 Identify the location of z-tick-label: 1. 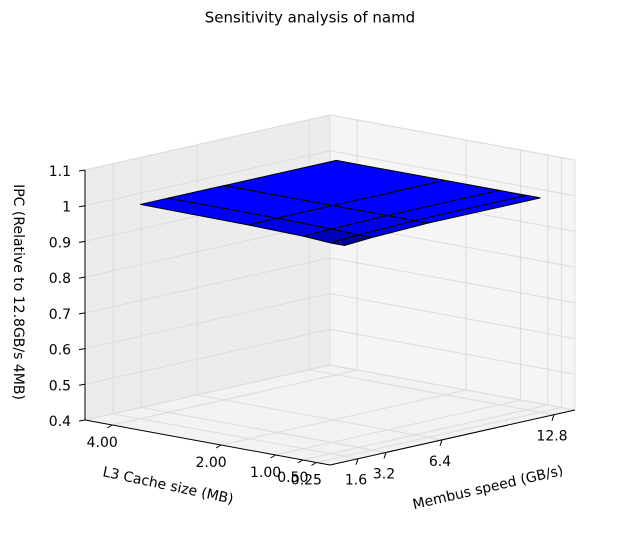
(66, 208).